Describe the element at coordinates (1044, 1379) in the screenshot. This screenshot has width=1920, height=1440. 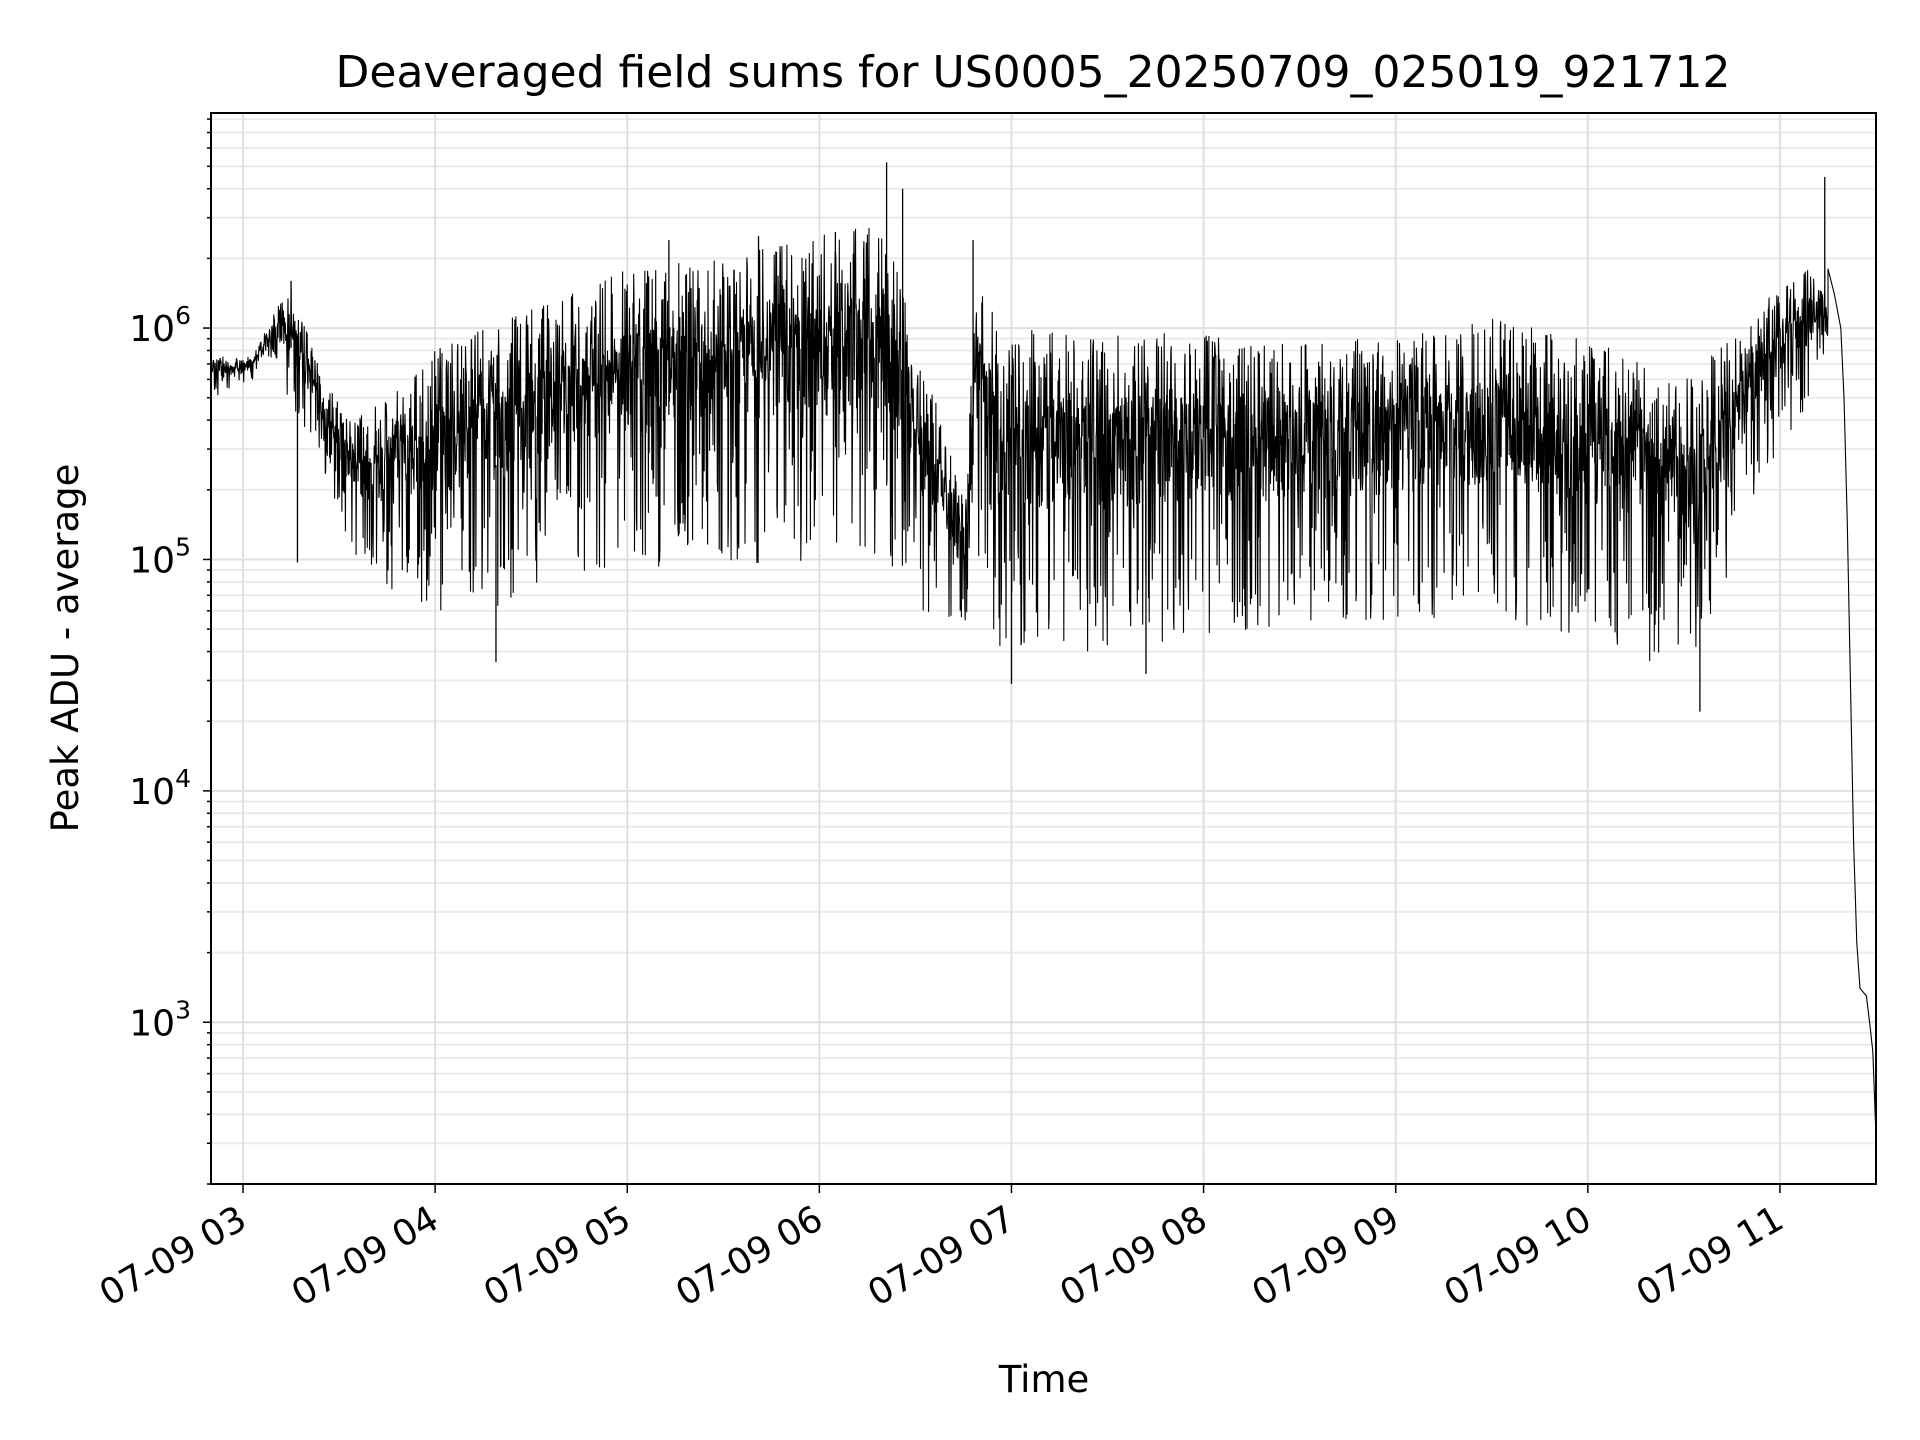
I see `x-axis-label: Time` at that location.